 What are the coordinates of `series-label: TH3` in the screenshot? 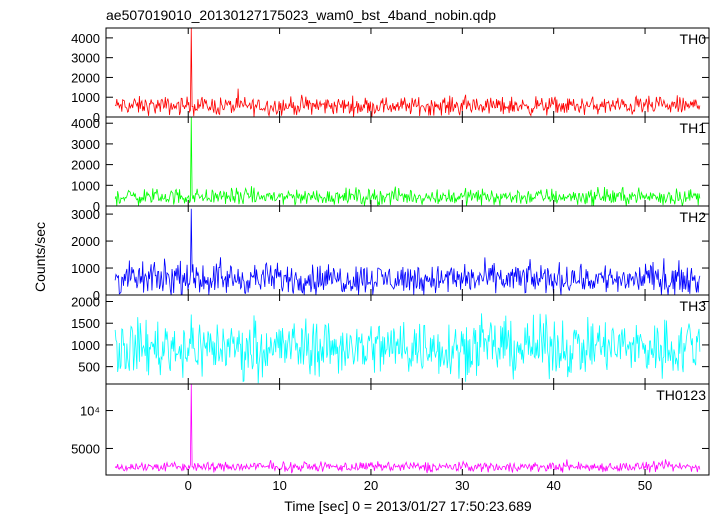 It's located at (693, 306).